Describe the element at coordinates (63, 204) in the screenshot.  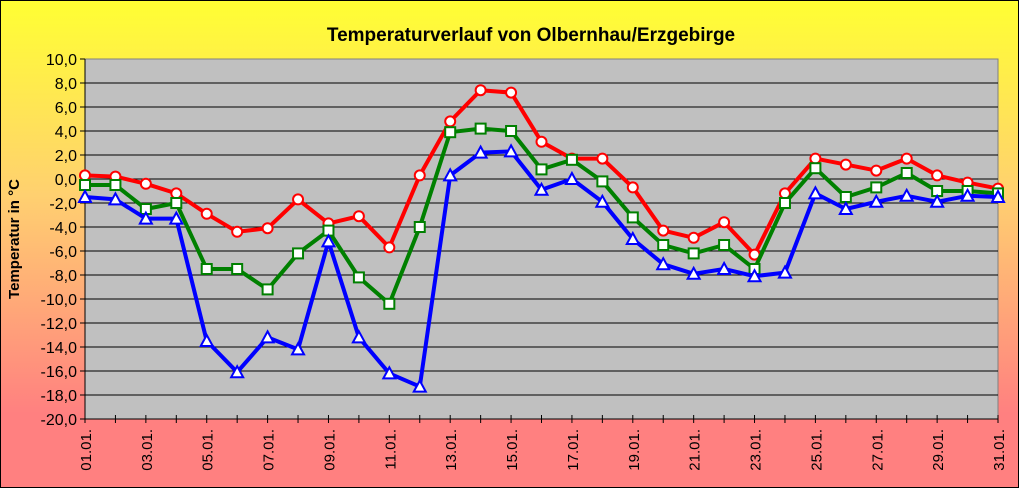
I see `y-tick-label: -2,0` at that location.